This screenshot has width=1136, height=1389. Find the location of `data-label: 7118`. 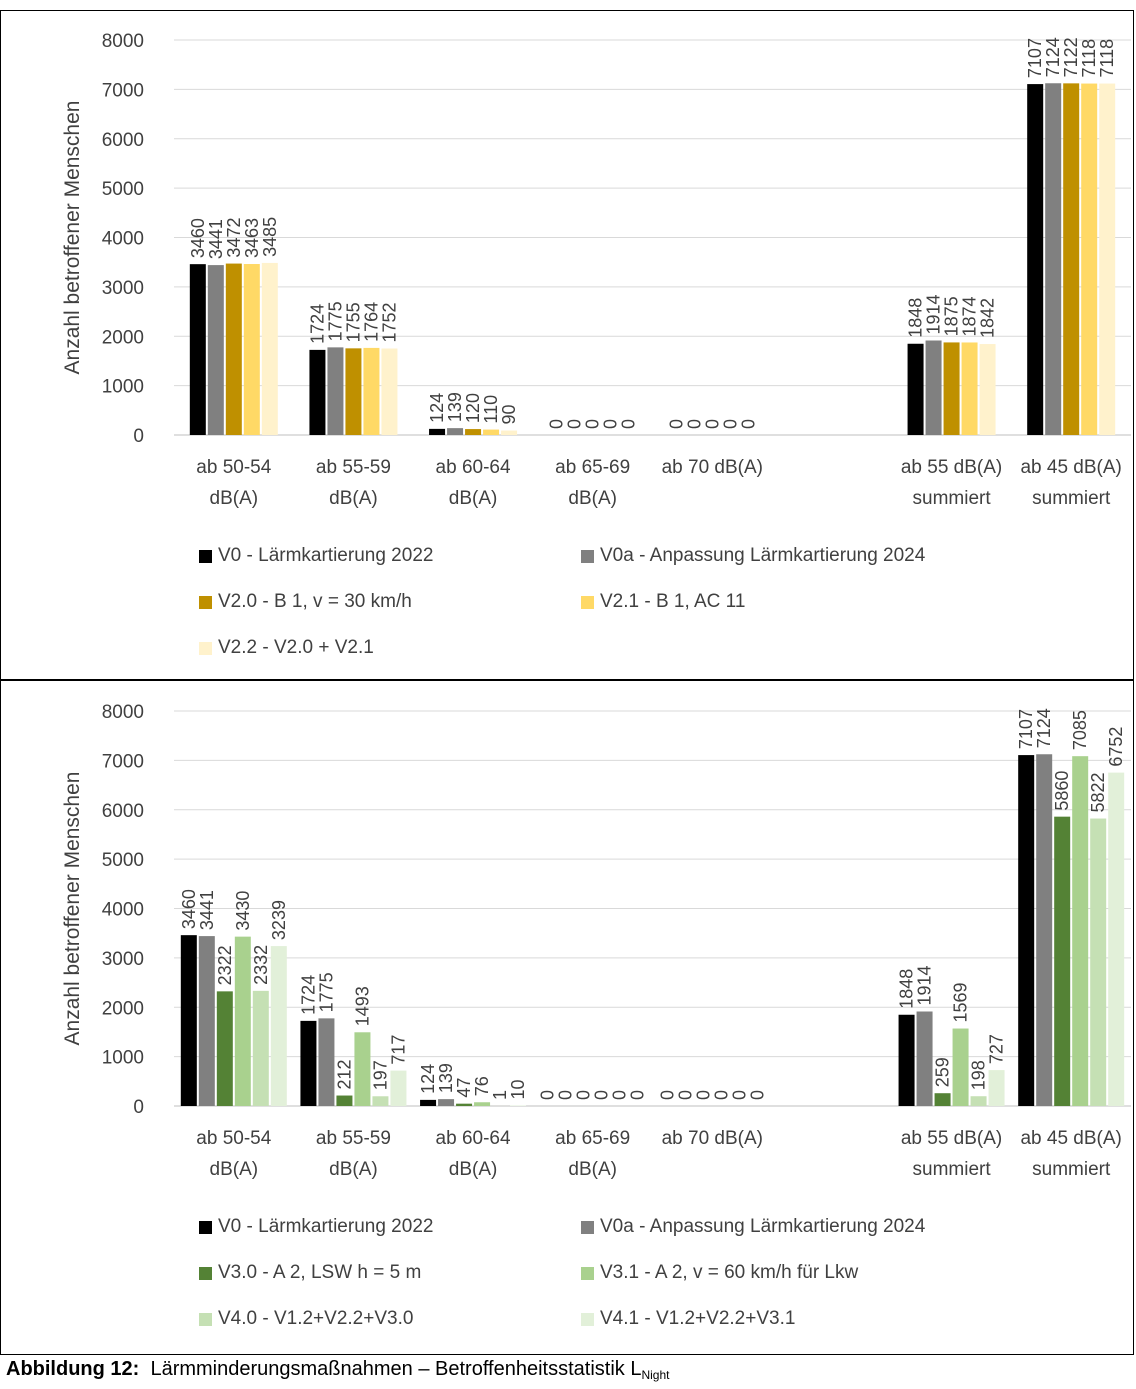

data-label: 7118 is located at coordinates (1089, 58).